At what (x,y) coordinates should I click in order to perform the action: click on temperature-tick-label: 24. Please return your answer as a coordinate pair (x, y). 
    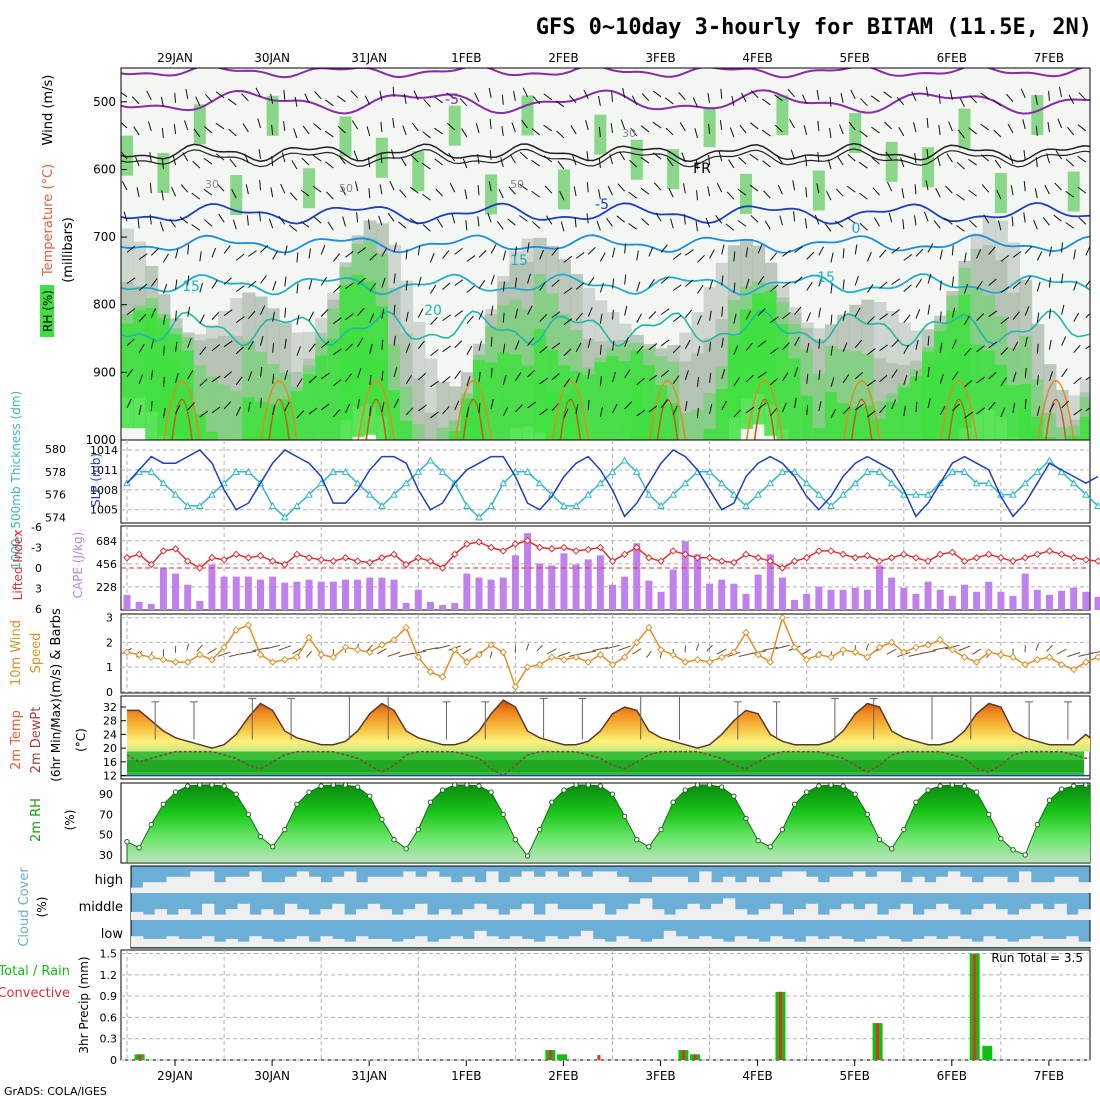
    Looking at the image, I should click on (110, 734).